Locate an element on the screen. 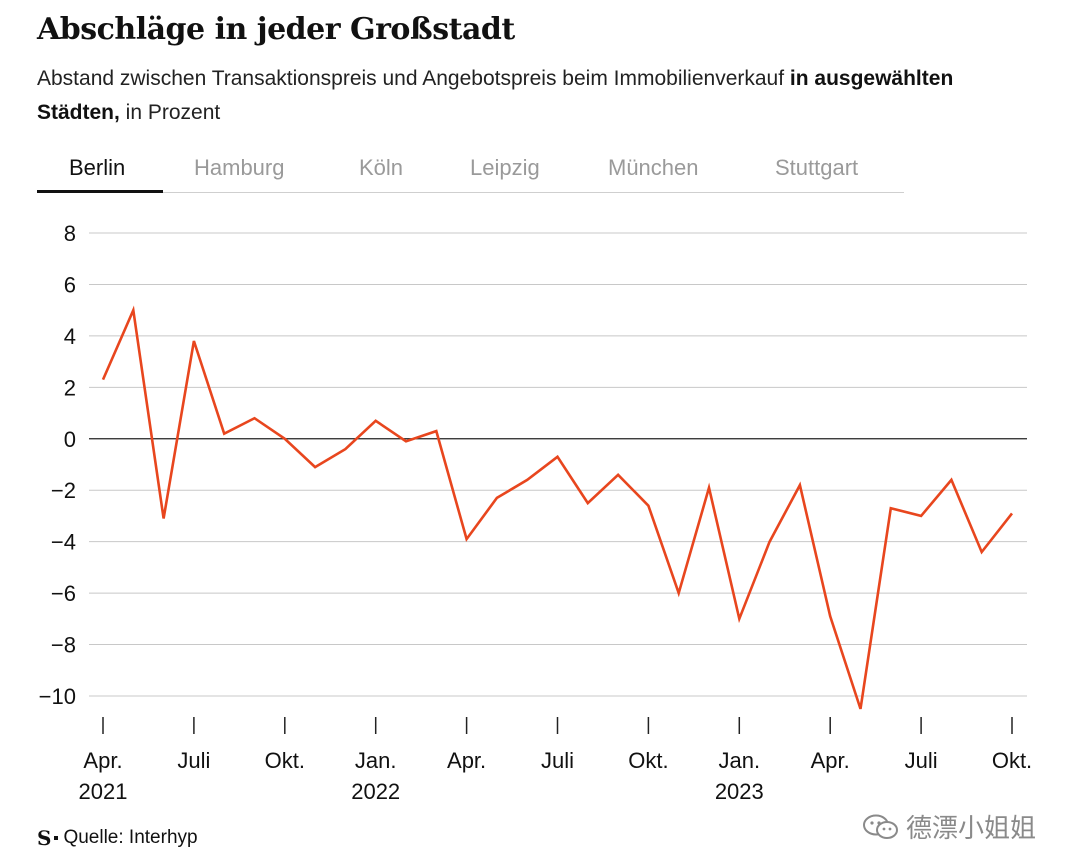  tab-koeln: Köln is located at coordinates (381, 167).